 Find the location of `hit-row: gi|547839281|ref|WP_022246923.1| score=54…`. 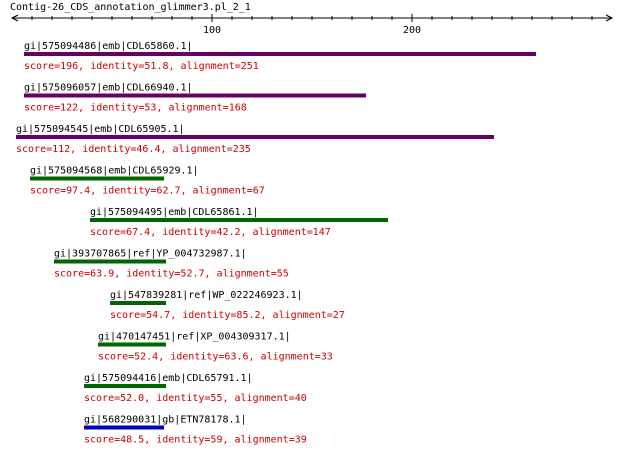

hit-row: gi|547839281|ref|WP_022246923.1| score=54… is located at coordinates (227, 305).